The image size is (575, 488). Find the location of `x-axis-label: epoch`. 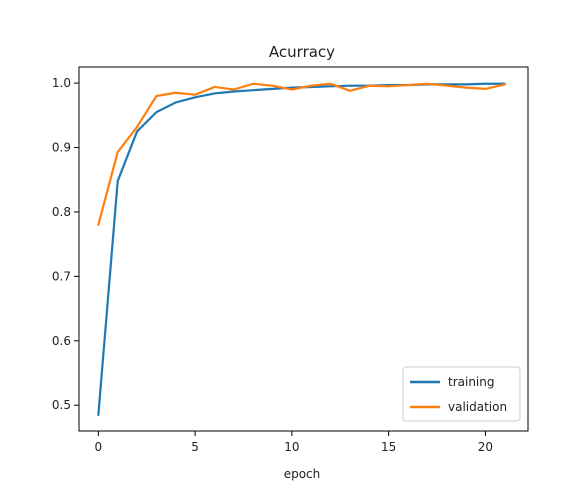

x-axis-label: epoch is located at coordinates (302, 474).